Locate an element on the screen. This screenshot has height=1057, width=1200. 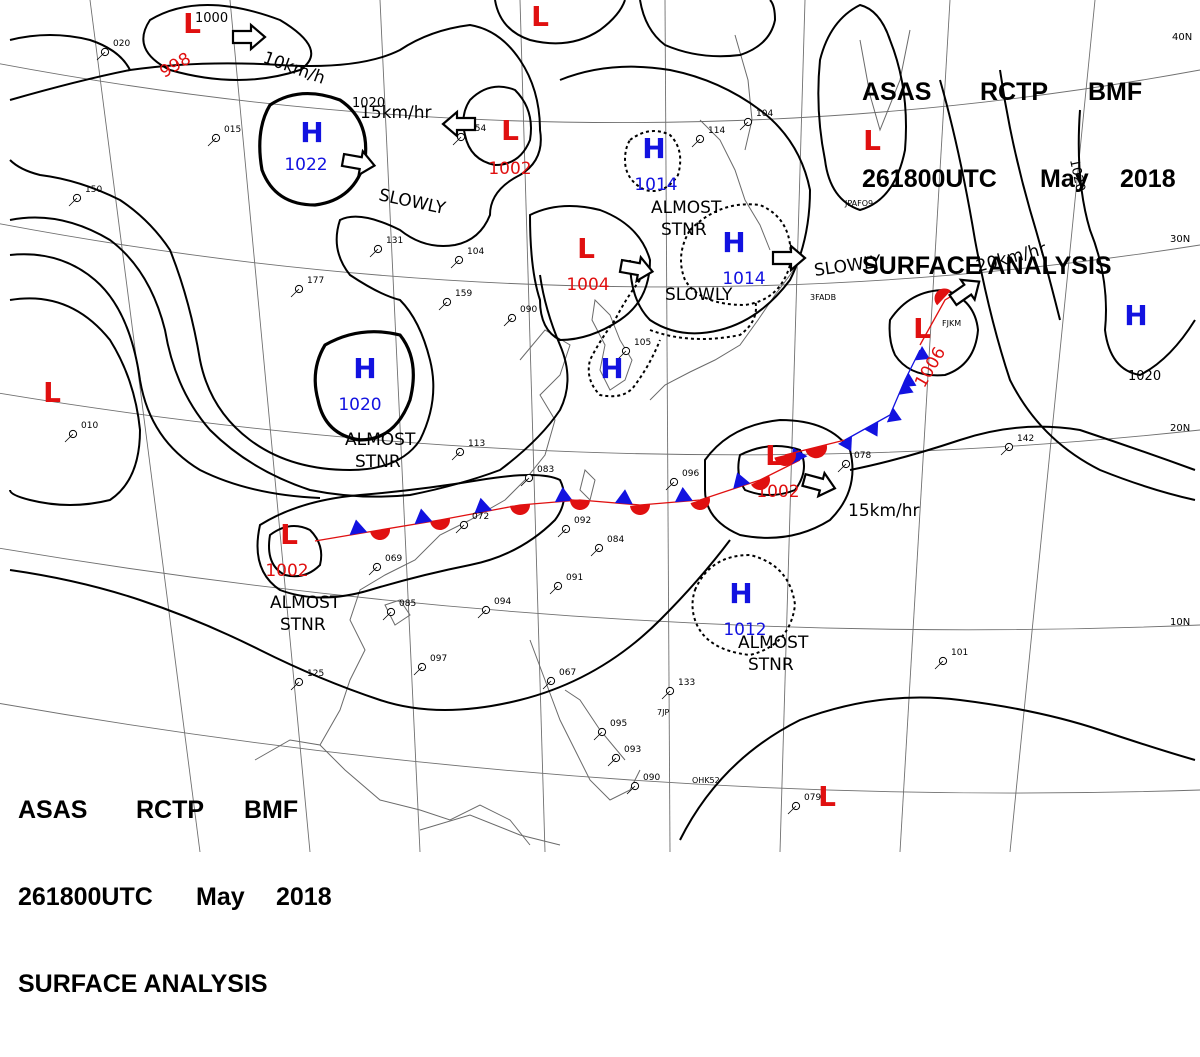
station-plot: 142 is located at coordinates (1017, 445).